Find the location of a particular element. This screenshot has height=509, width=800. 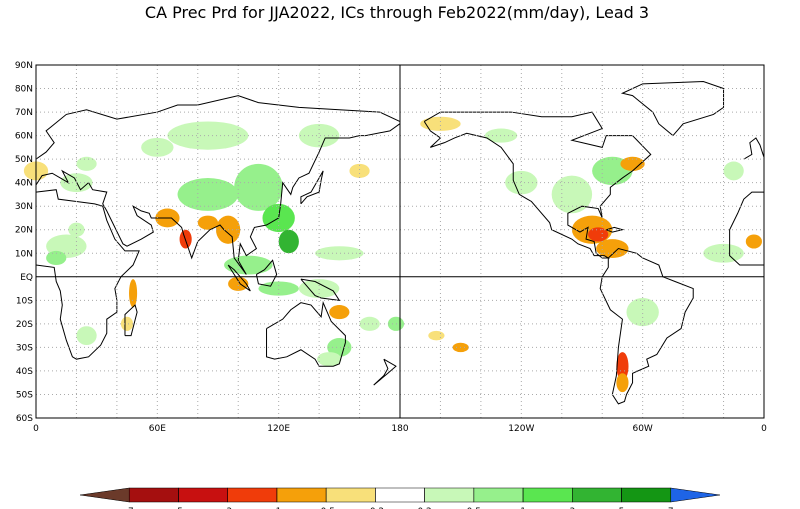

lat-label: 60N is located at coordinates (24, 137).